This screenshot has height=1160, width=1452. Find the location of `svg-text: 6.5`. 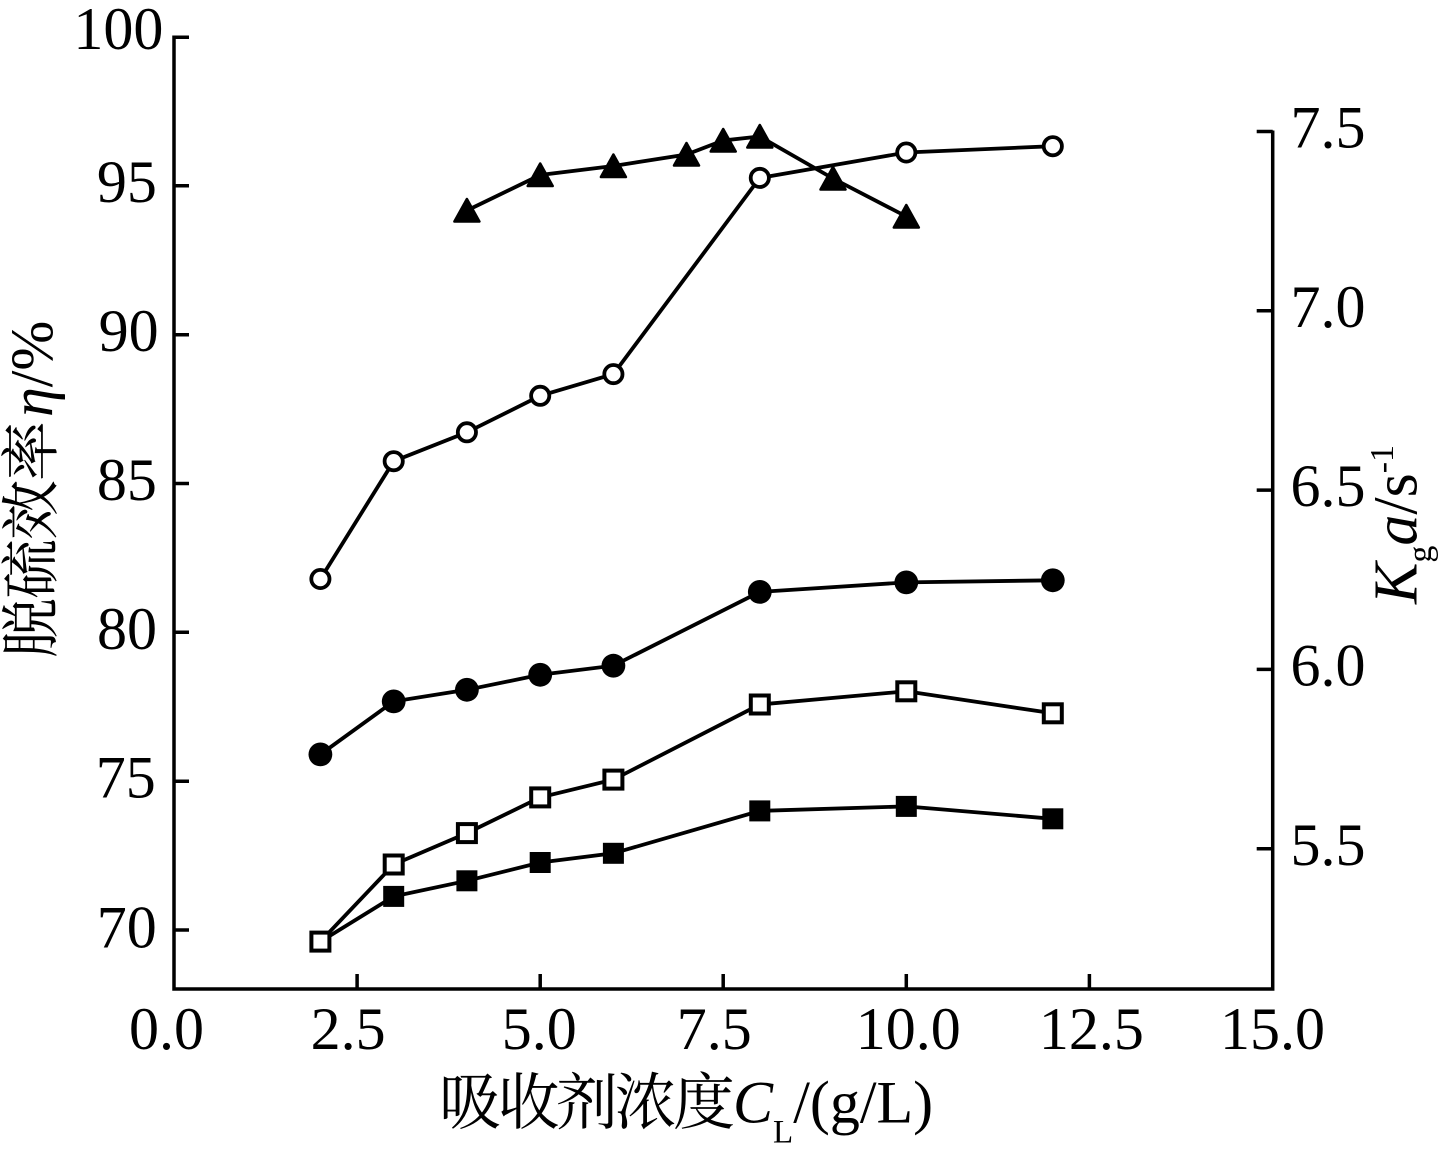

svg-text: 6.5 is located at coordinates (1328, 486).